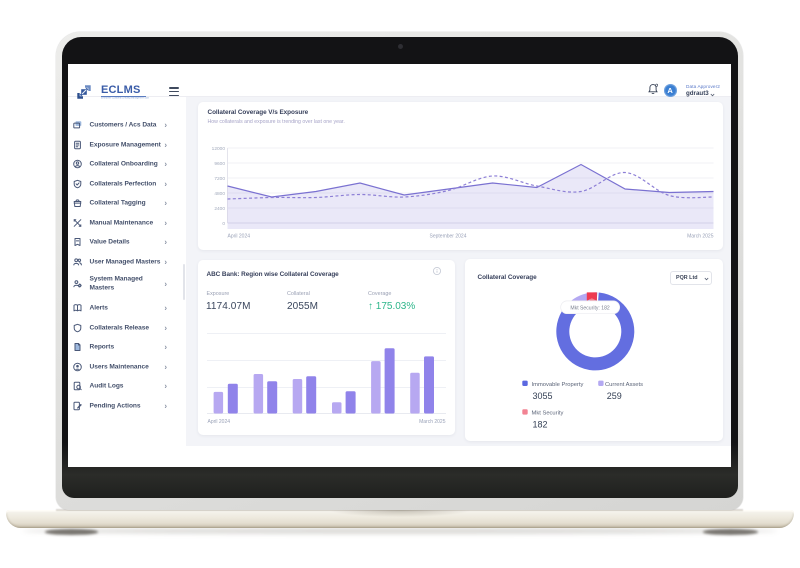 The width and height of the screenshot is (800, 568). Describe the element at coordinates (547, 414) in the screenshot. I see `svg-text: Mkt Security` at that location.